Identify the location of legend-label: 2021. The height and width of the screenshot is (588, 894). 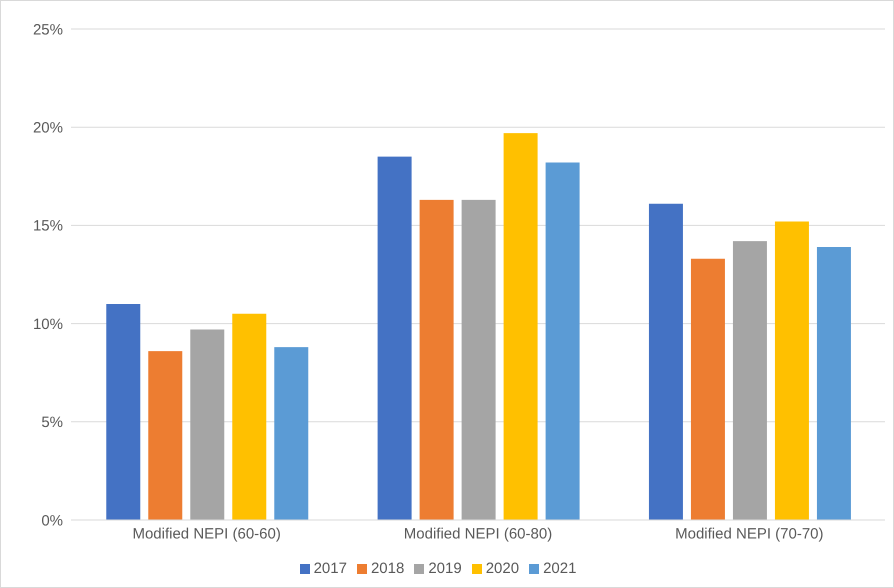
(559, 568).